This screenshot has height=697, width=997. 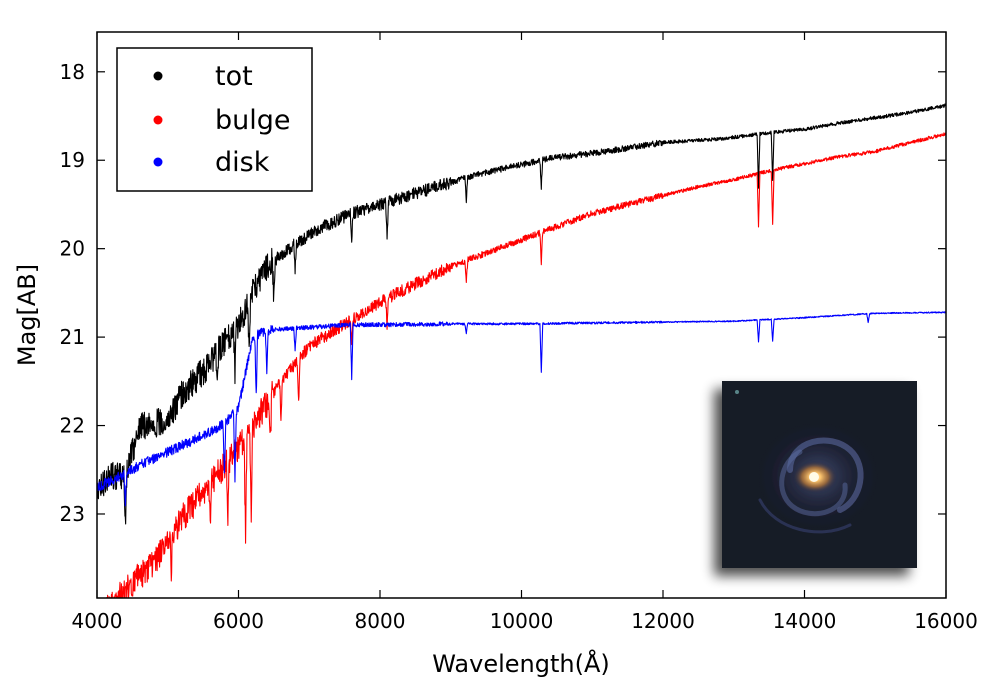 I want to click on legend-box, so click(x=214, y=119).